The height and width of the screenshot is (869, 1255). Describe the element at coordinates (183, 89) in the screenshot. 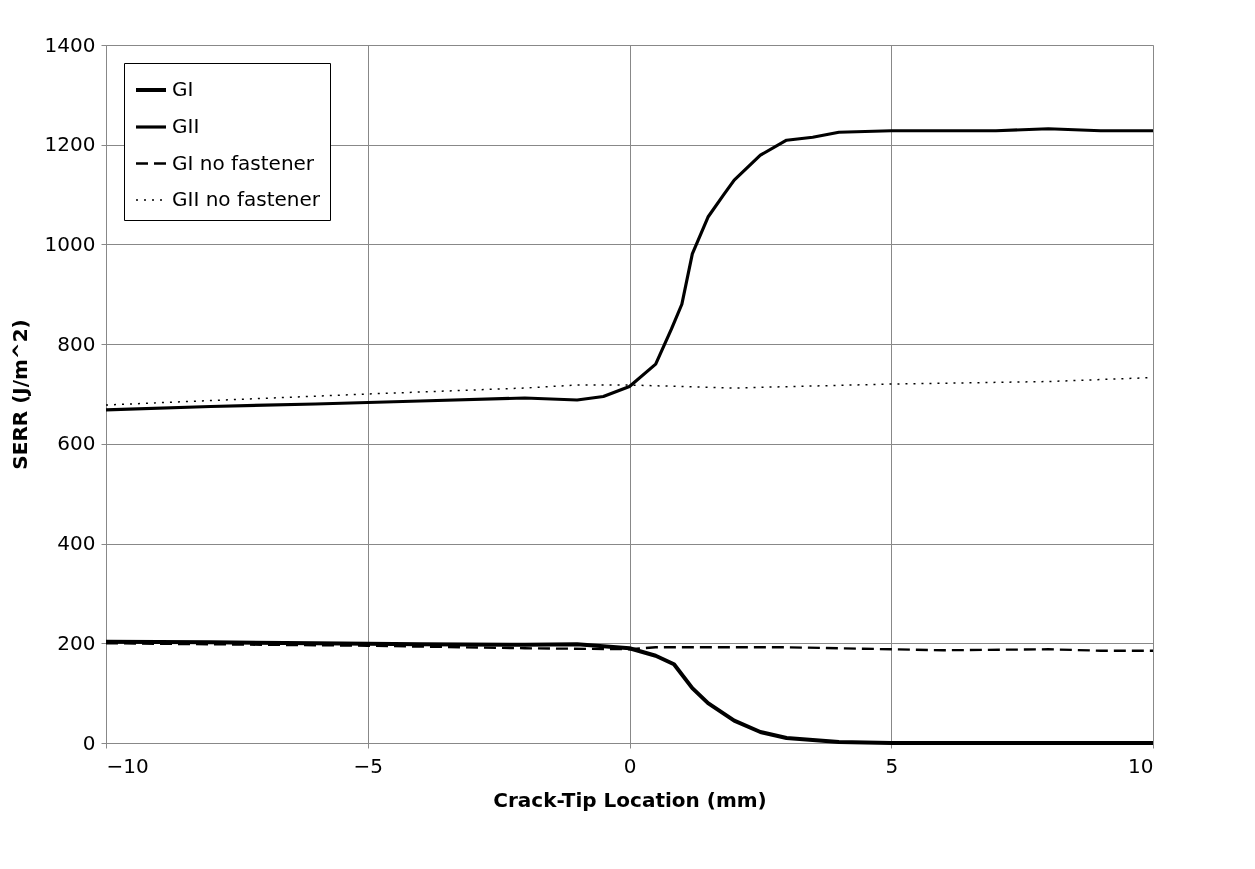

I see `legend-label: GI` at that location.